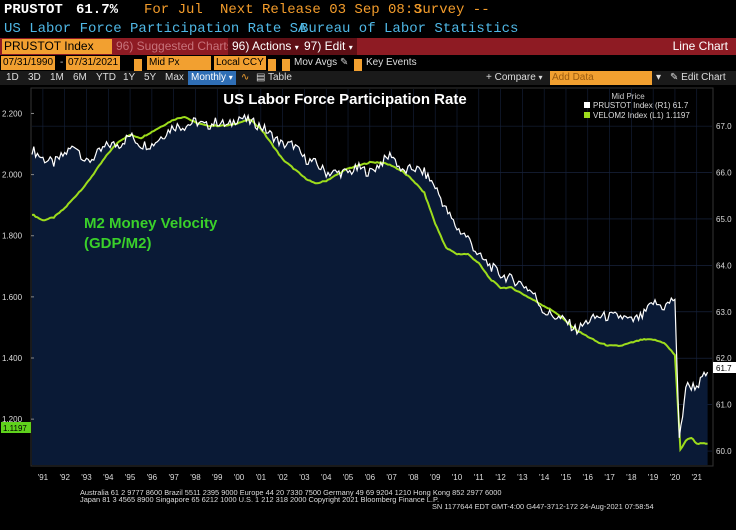  What do you see at coordinates (240, 63) in the screenshot?
I see `currency-select: Local CCY` at bounding box center [240, 63].